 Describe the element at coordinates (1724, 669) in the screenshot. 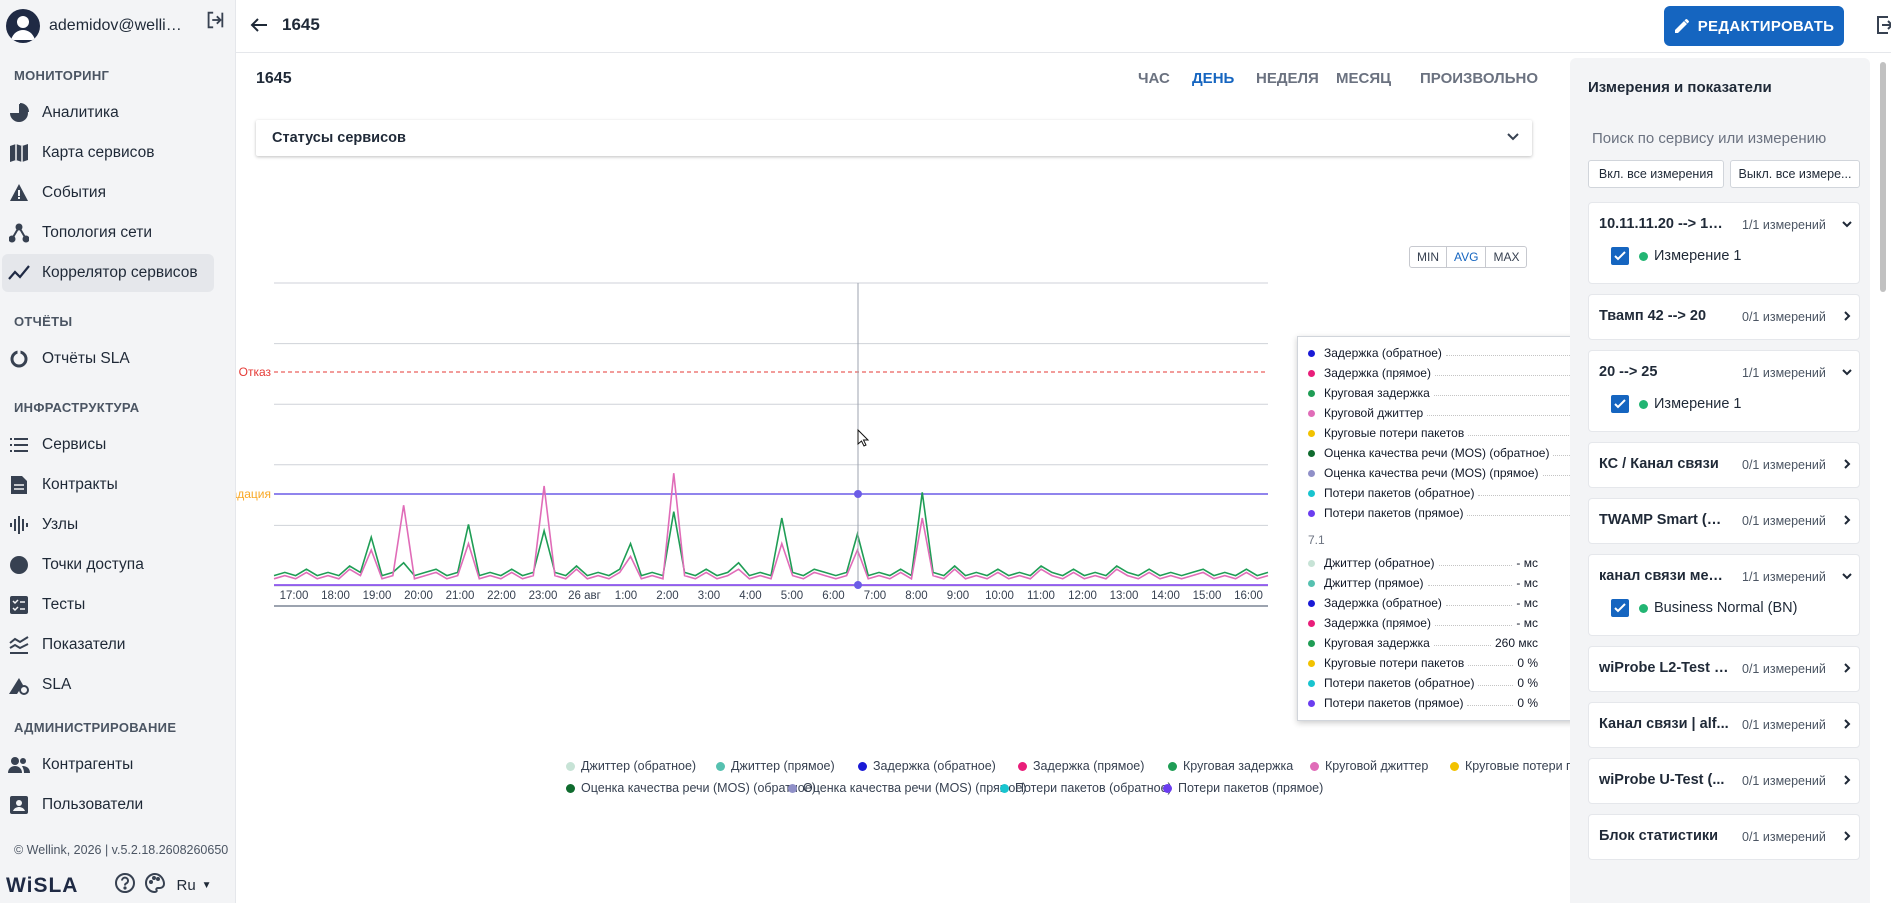

I see `measurement-card: wiProbe L2-Test (... 0/1 измерений` at that location.